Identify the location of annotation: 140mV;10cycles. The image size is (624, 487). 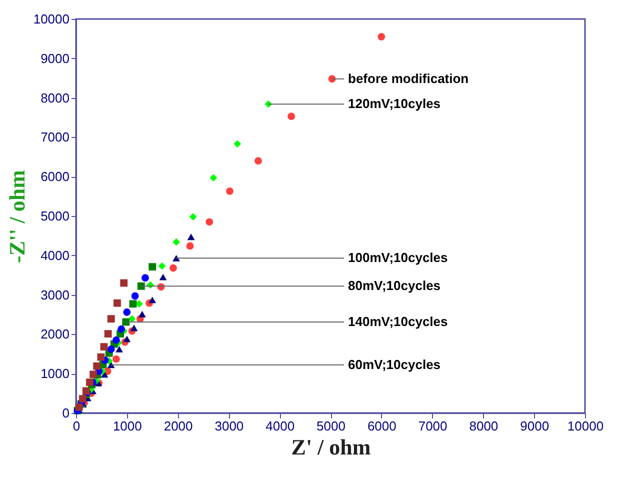
(398, 321).